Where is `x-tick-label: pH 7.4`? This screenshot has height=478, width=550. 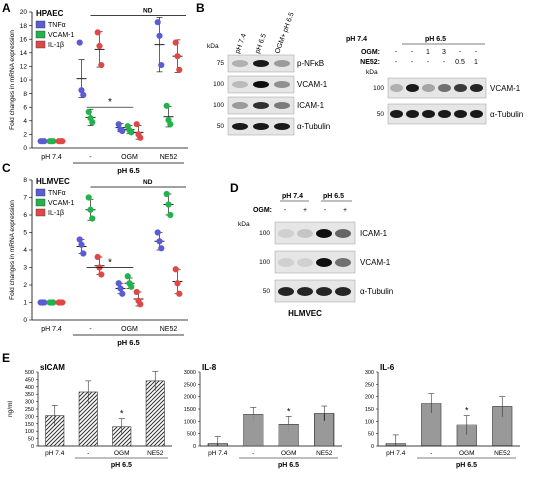
x-tick-label: pH 7.4 is located at coordinates (396, 453).